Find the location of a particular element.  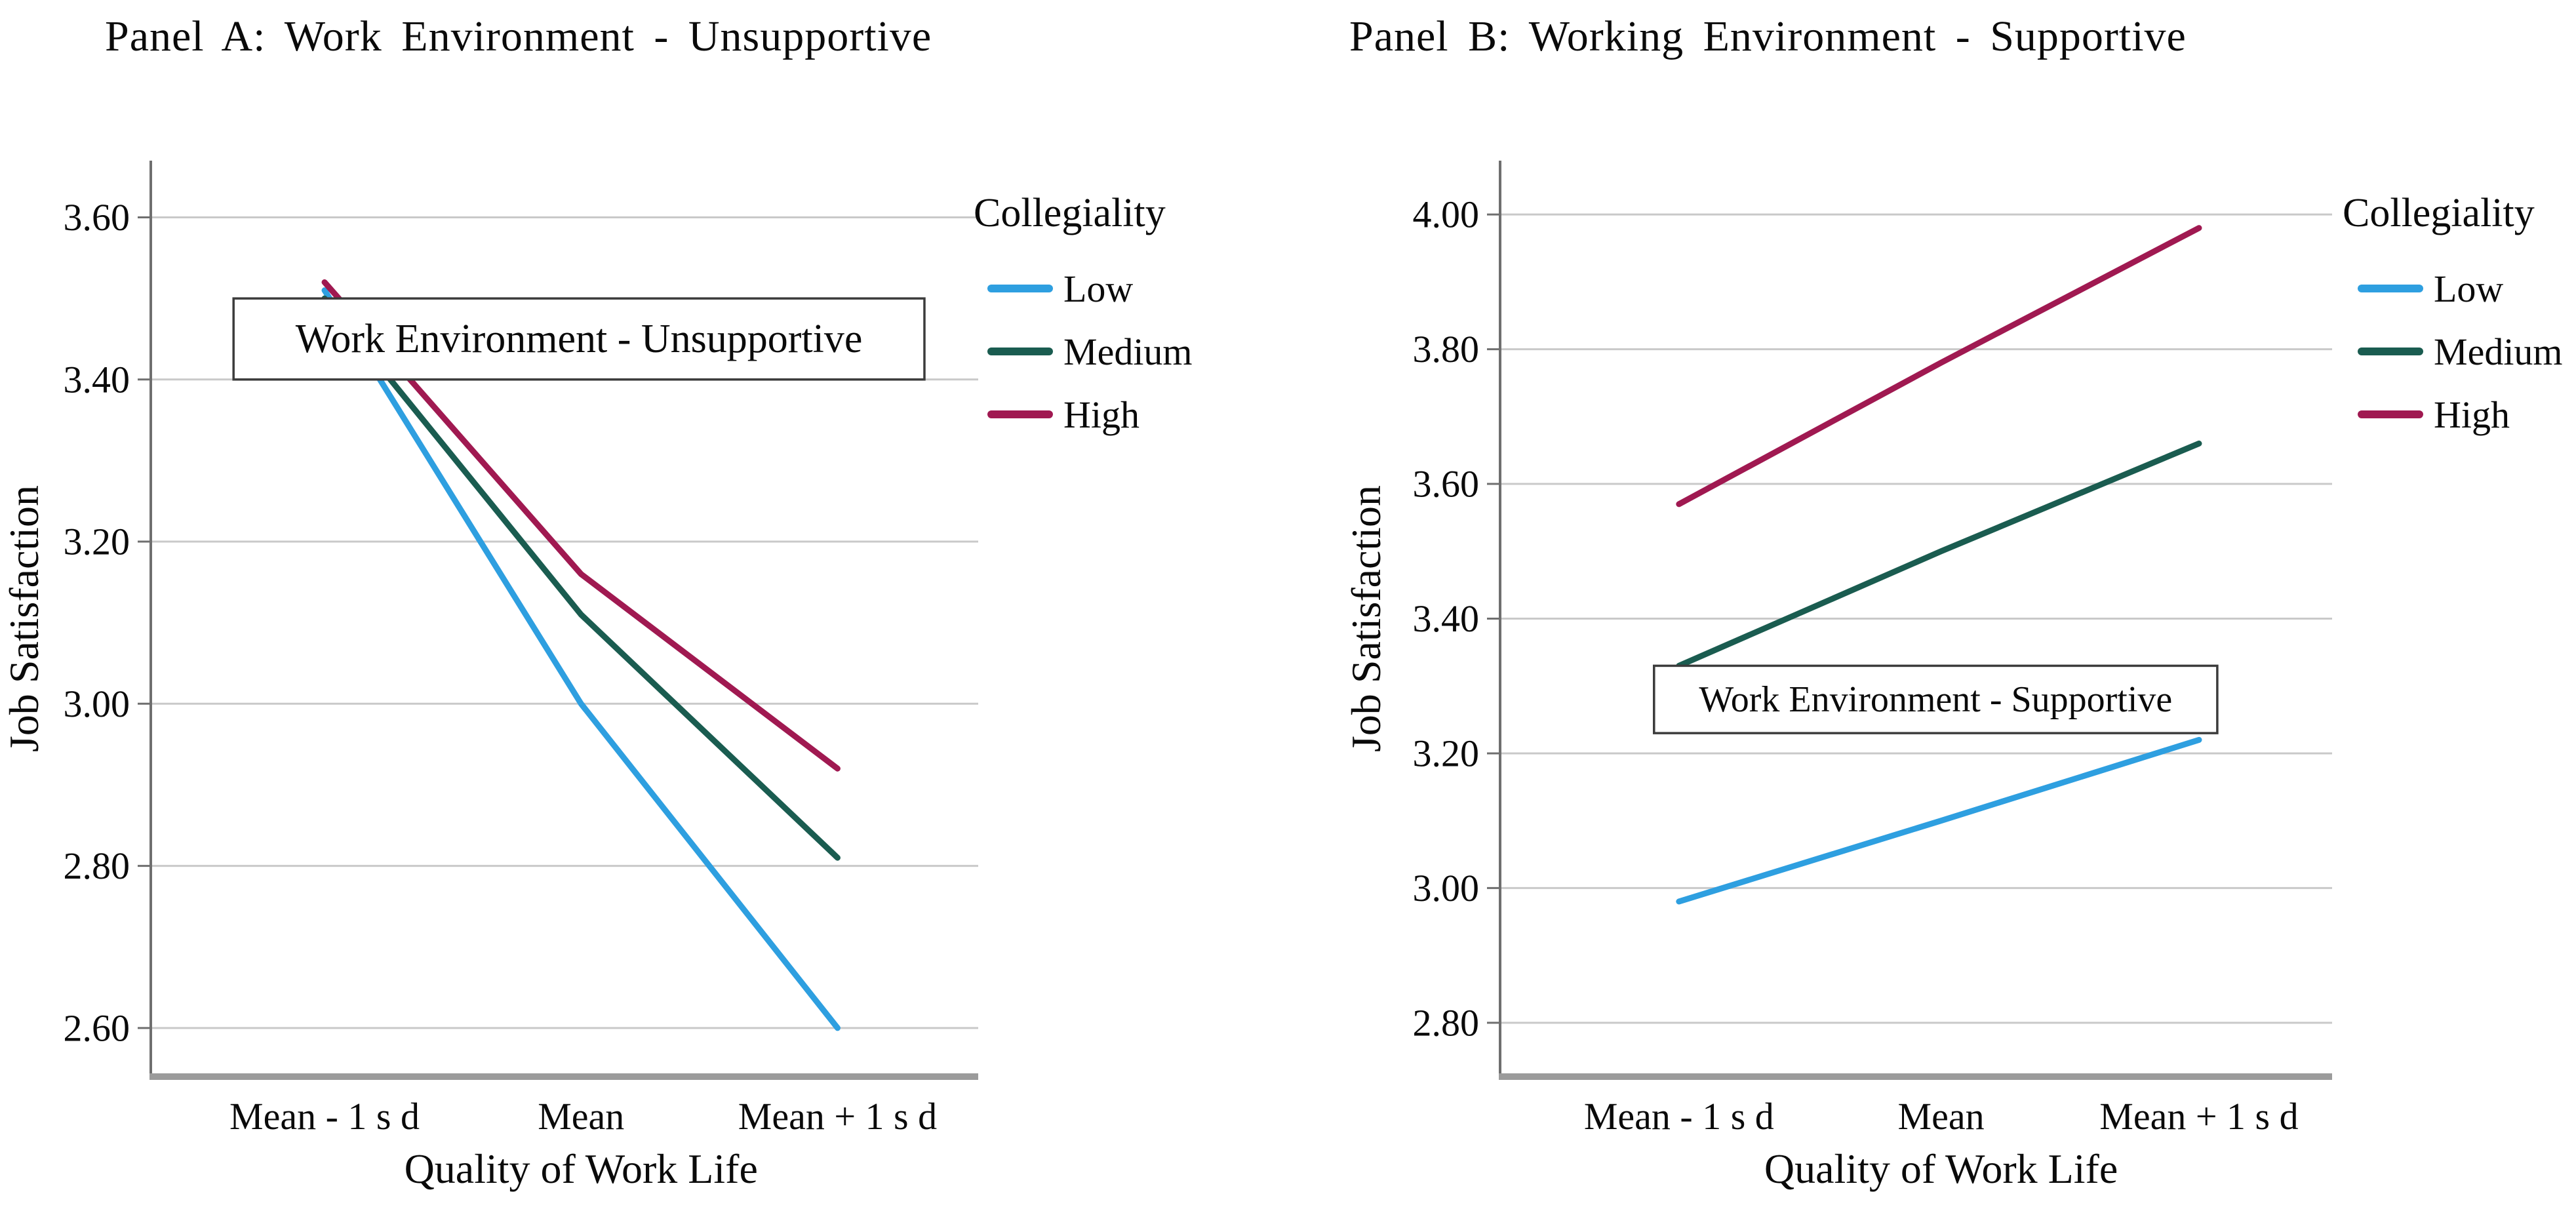

annotation-text: Work Environment - Supportive is located at coordinates (1935, 699).